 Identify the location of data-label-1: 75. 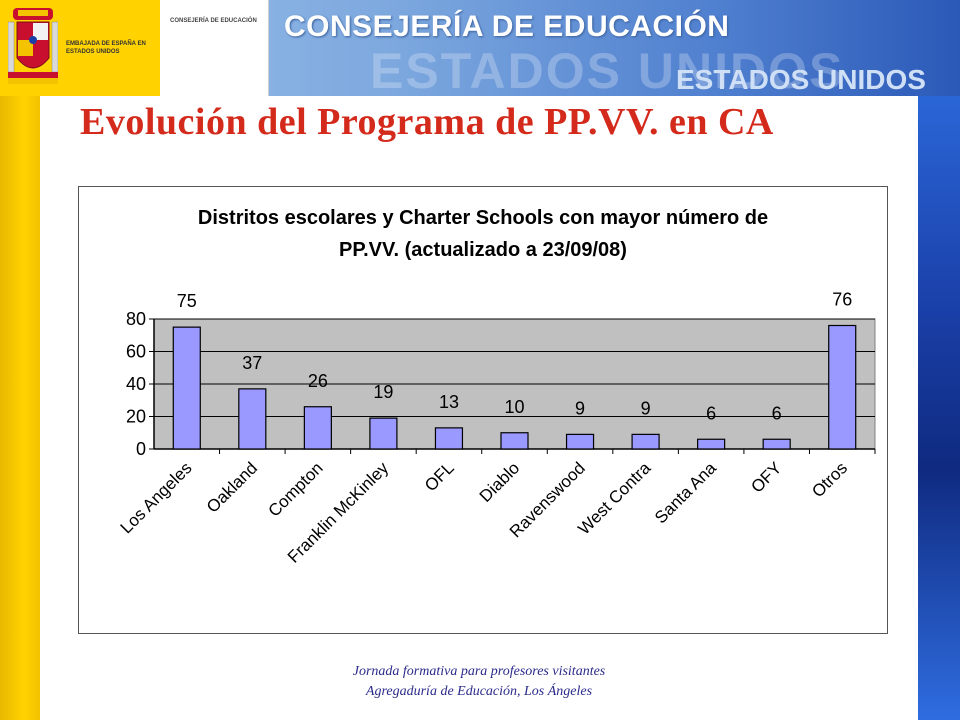
(187, 301).